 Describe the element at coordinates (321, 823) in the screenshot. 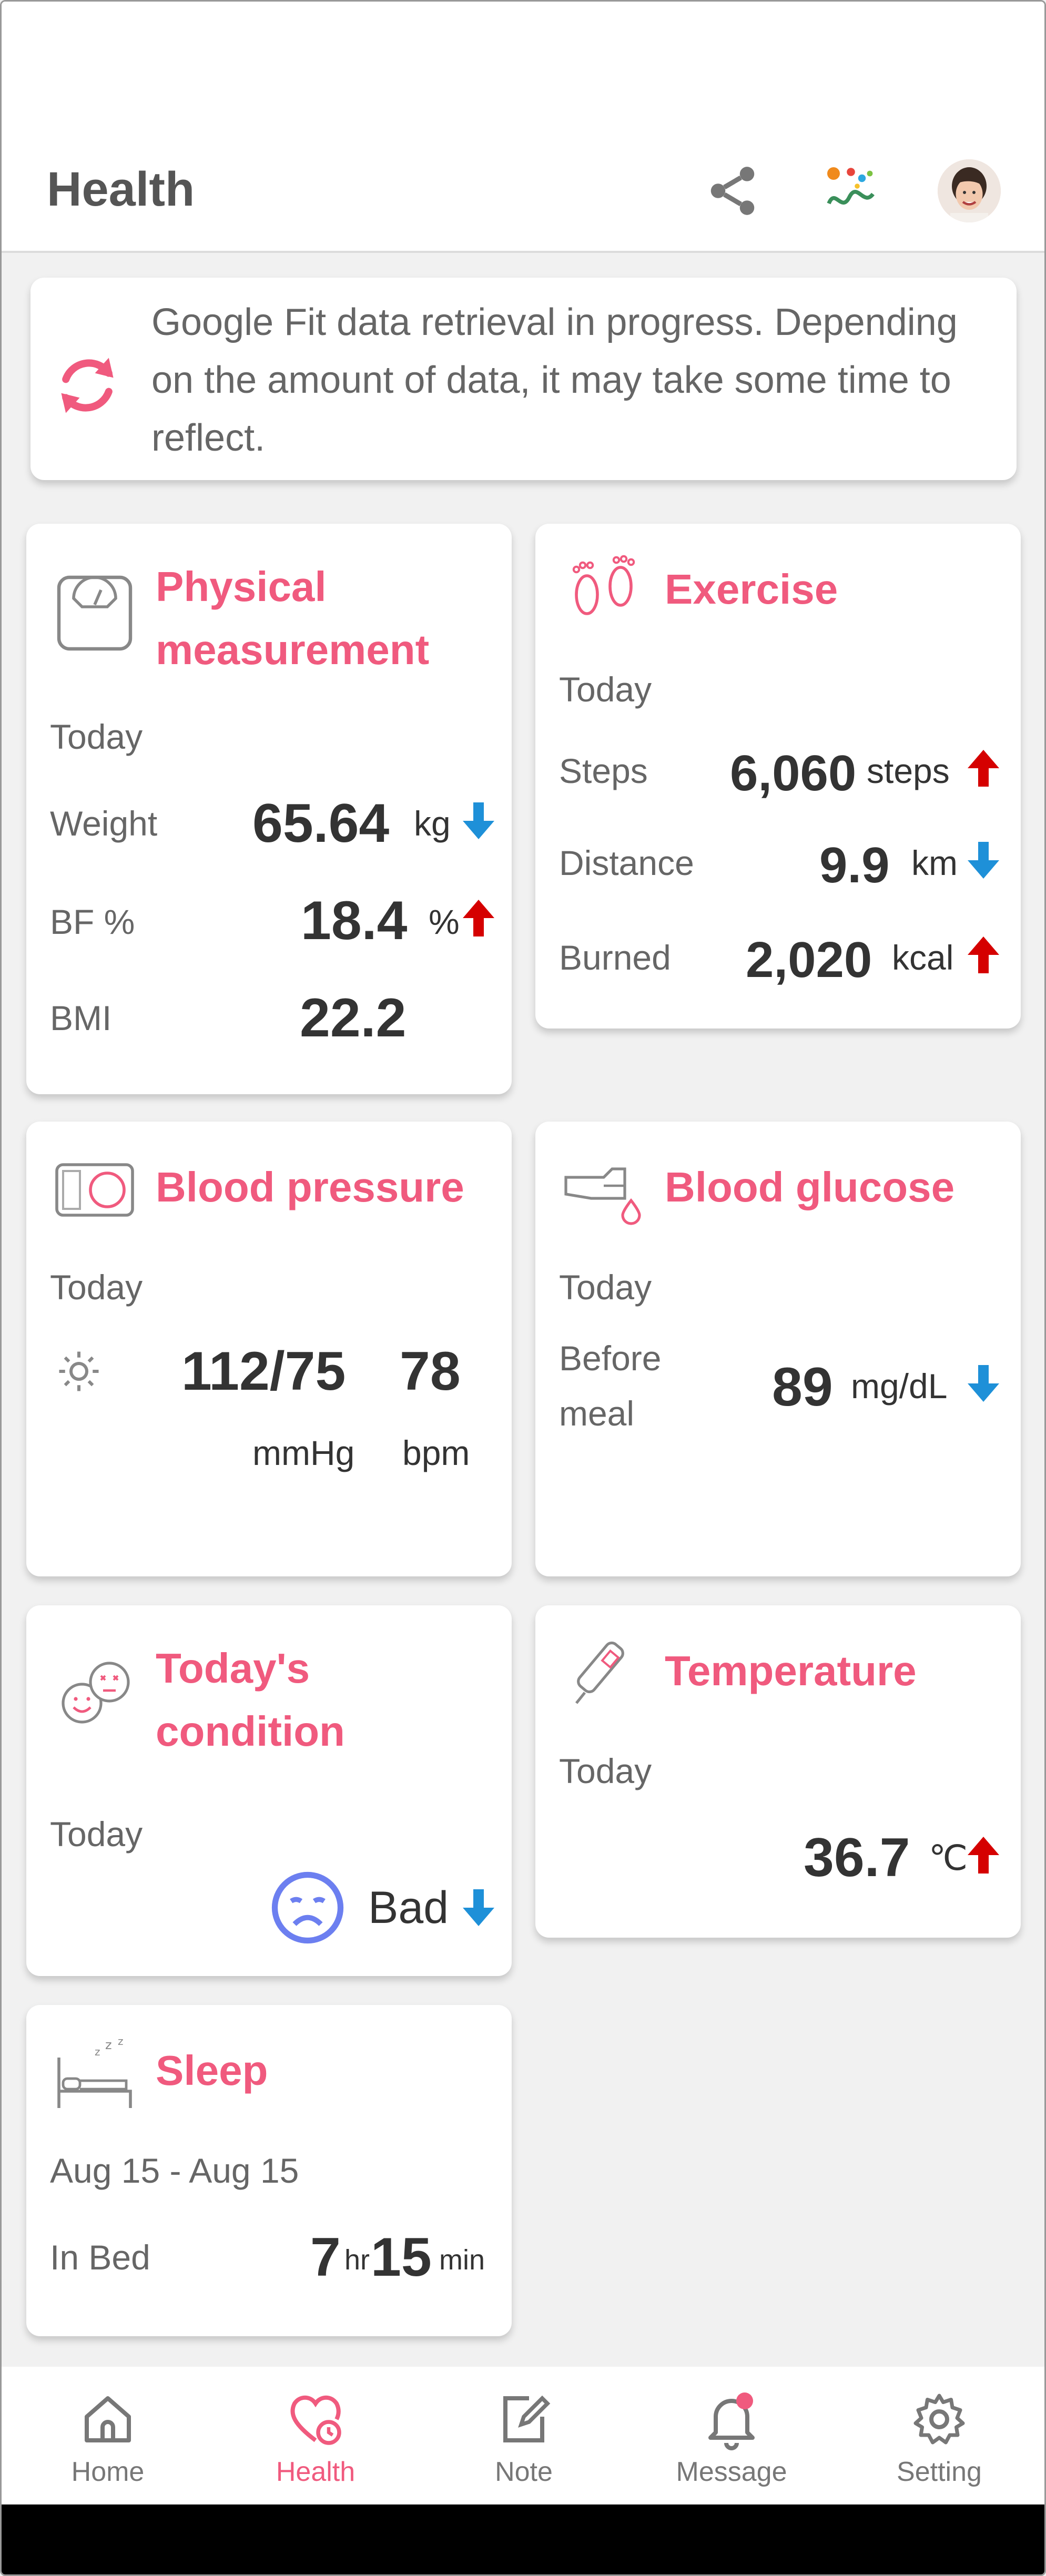

I see `weight-value: 65.64` at that location.